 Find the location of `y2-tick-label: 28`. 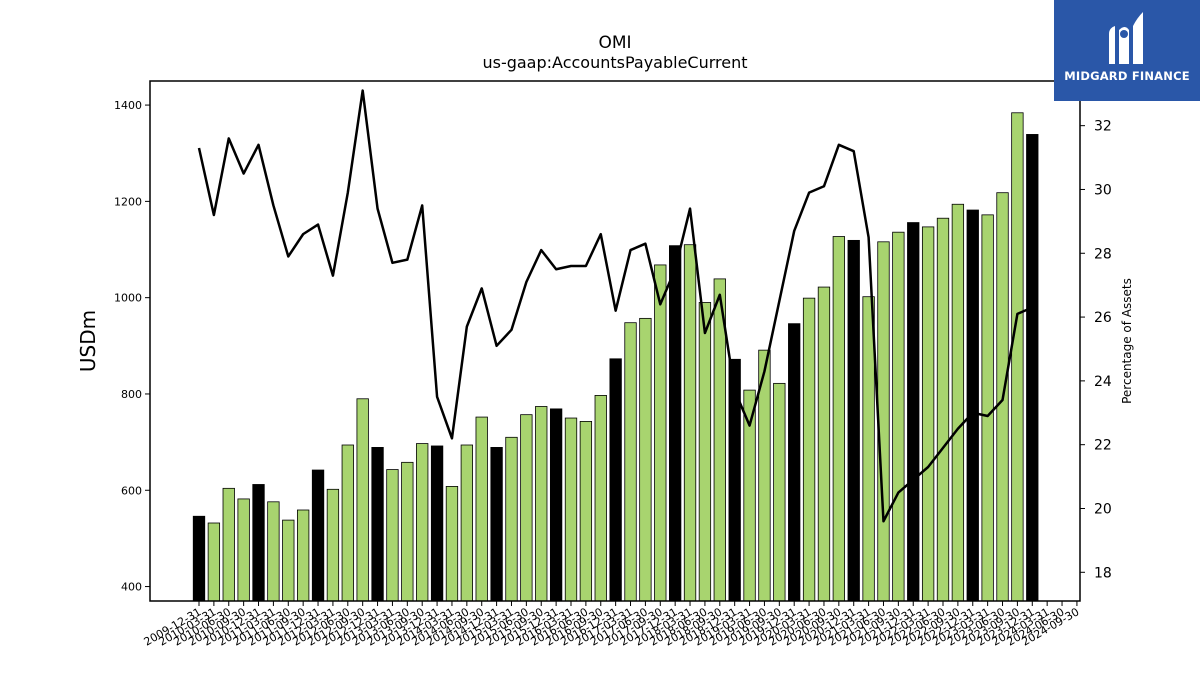

y2-tick-label: 28 is located at coordinates (1103, 254).